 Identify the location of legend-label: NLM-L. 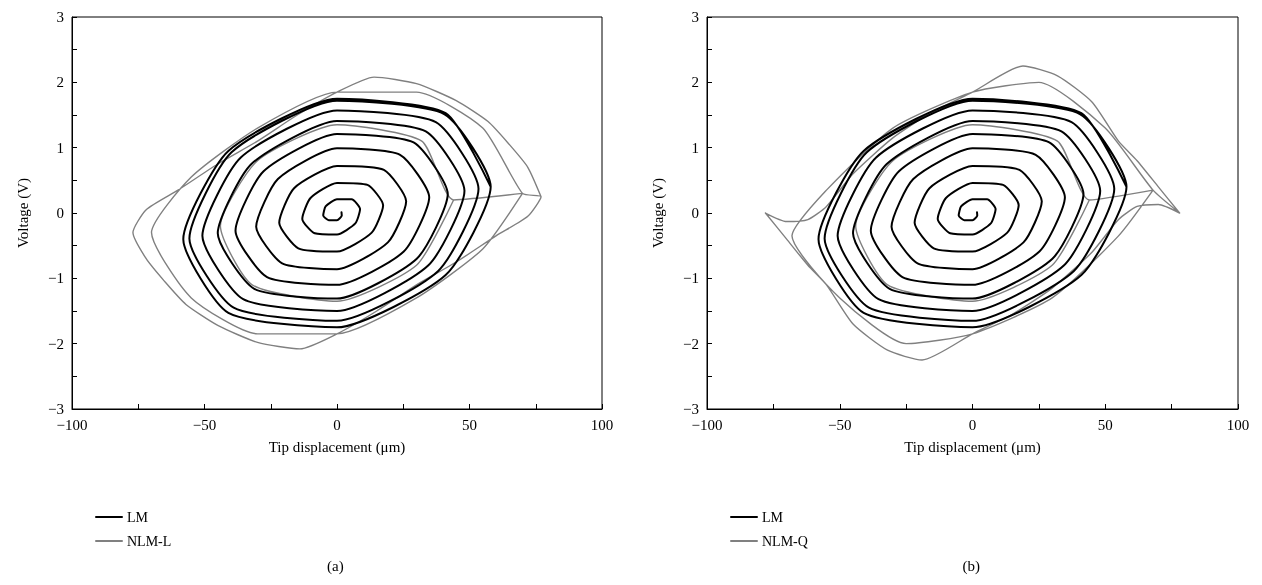
(149, 541).